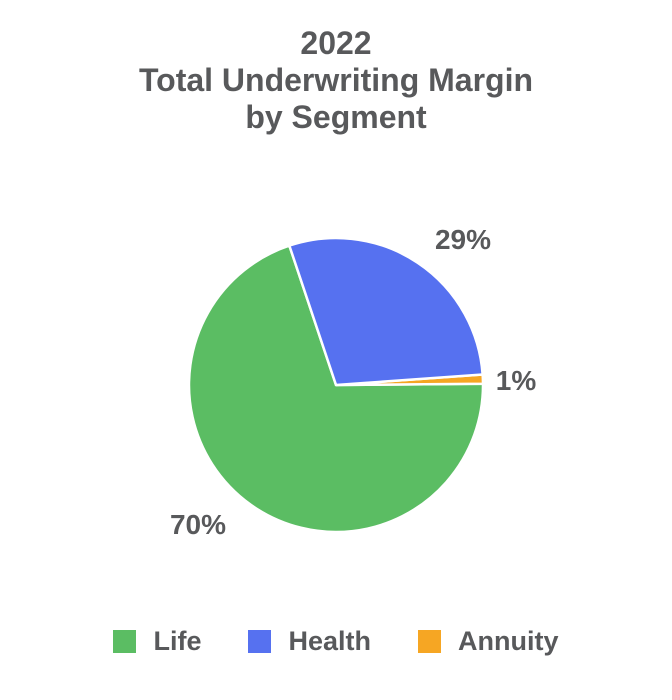 The width and height of the screenshot is (672, 700). I want to click on chart-title-line-2: Total Underwriting Margin, so click(336, 80).